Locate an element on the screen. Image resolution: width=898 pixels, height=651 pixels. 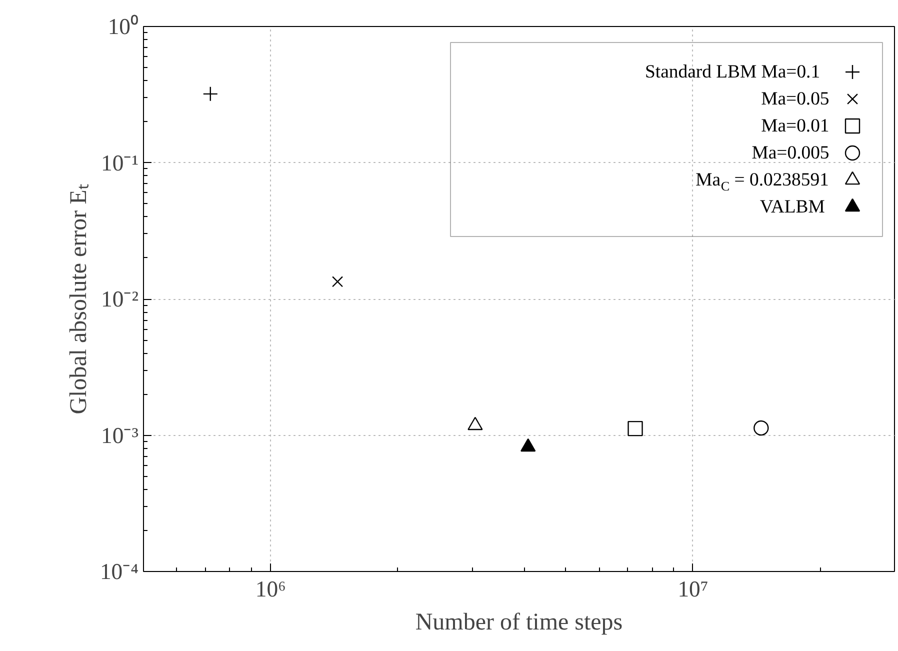
legend-label: Ma=0.05 is located at coordinates (795, 99).